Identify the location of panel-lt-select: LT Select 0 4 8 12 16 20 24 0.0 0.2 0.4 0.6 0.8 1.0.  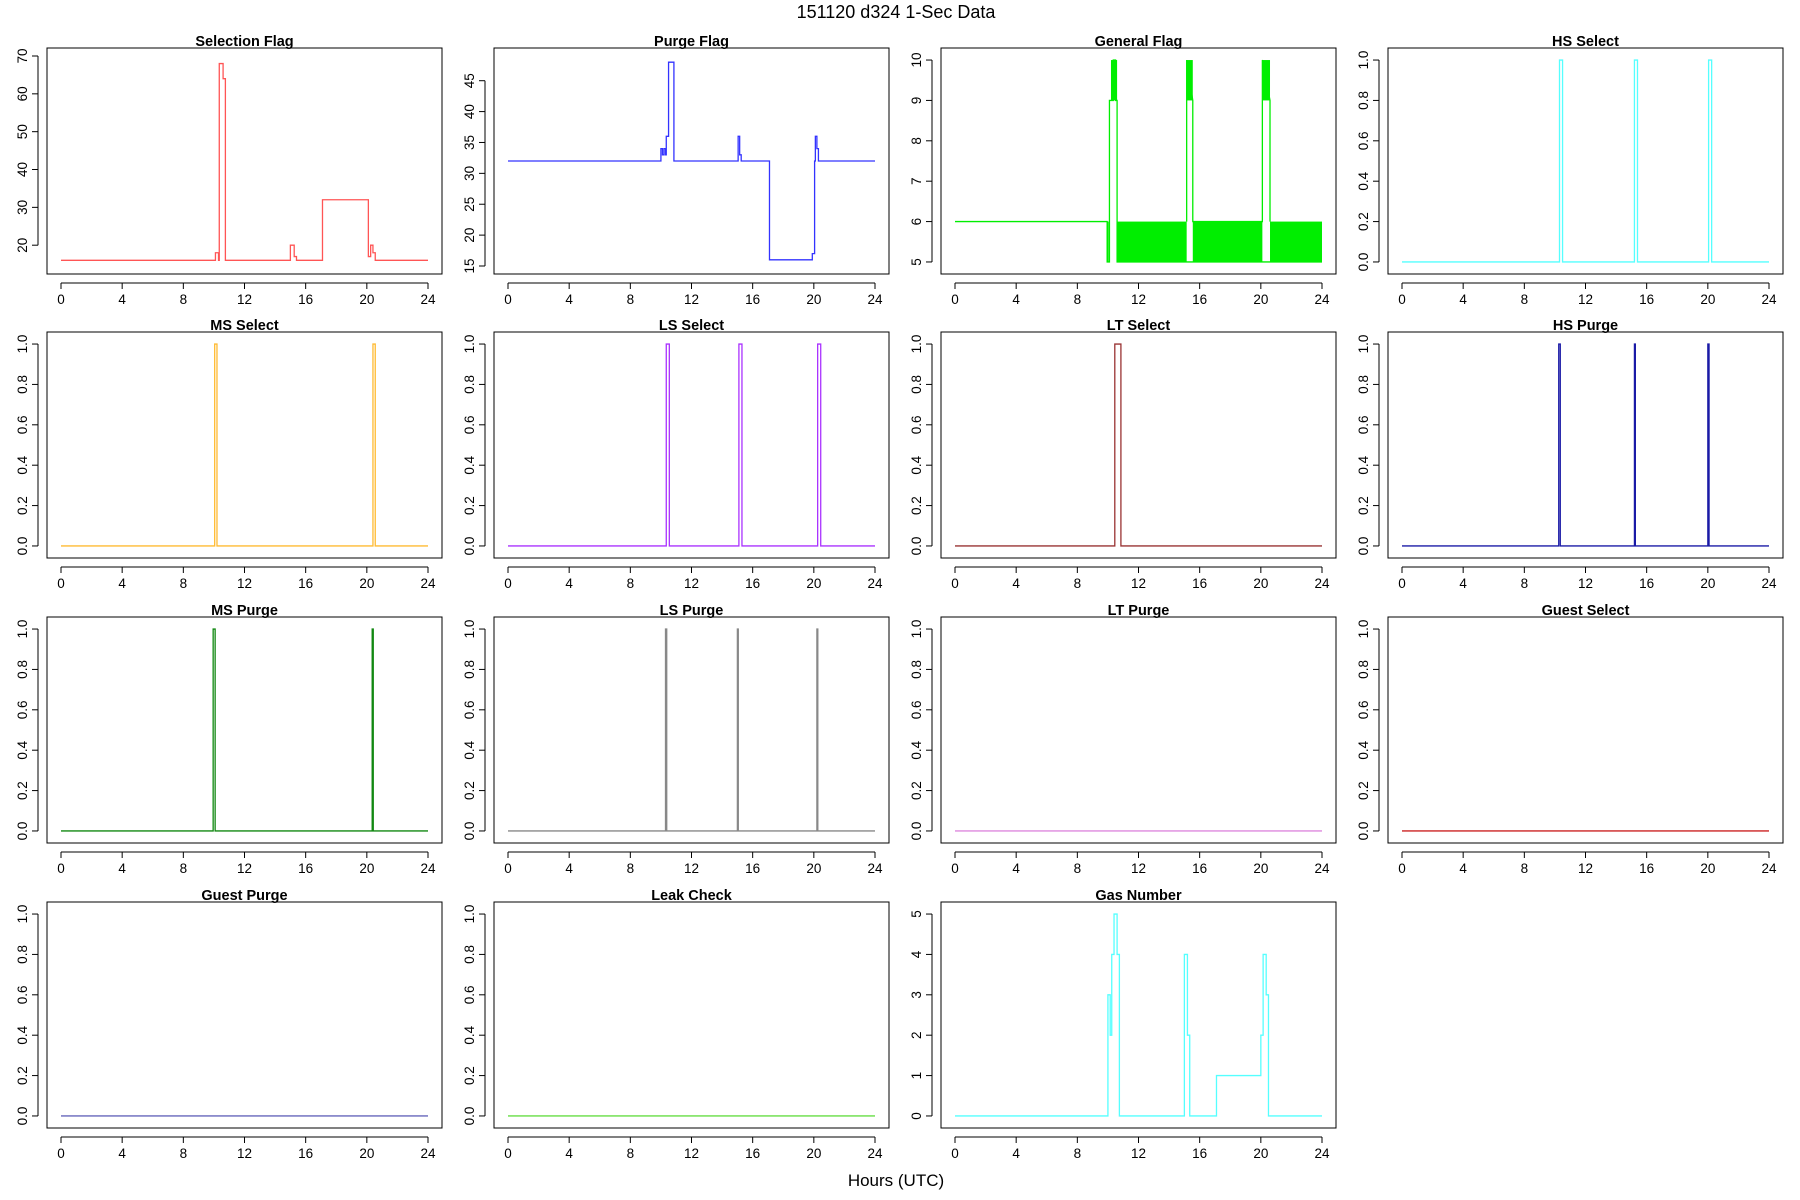
(1123, 454).